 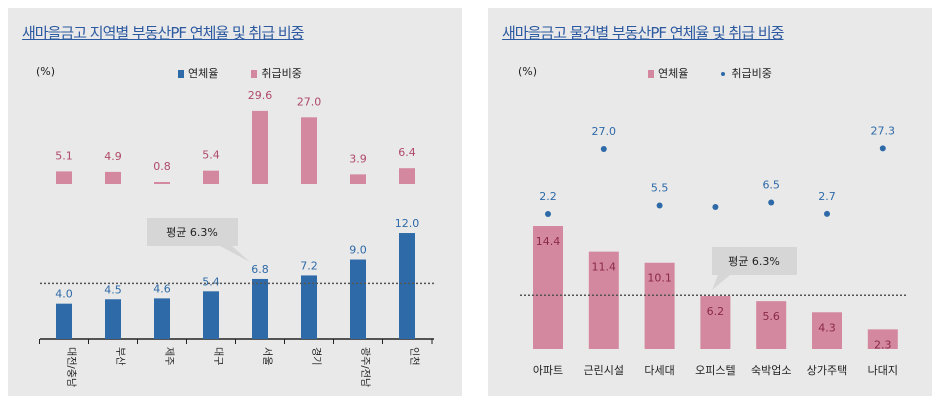 I want to click on bar-label-share: 5.4, so click(x=211, y=155).